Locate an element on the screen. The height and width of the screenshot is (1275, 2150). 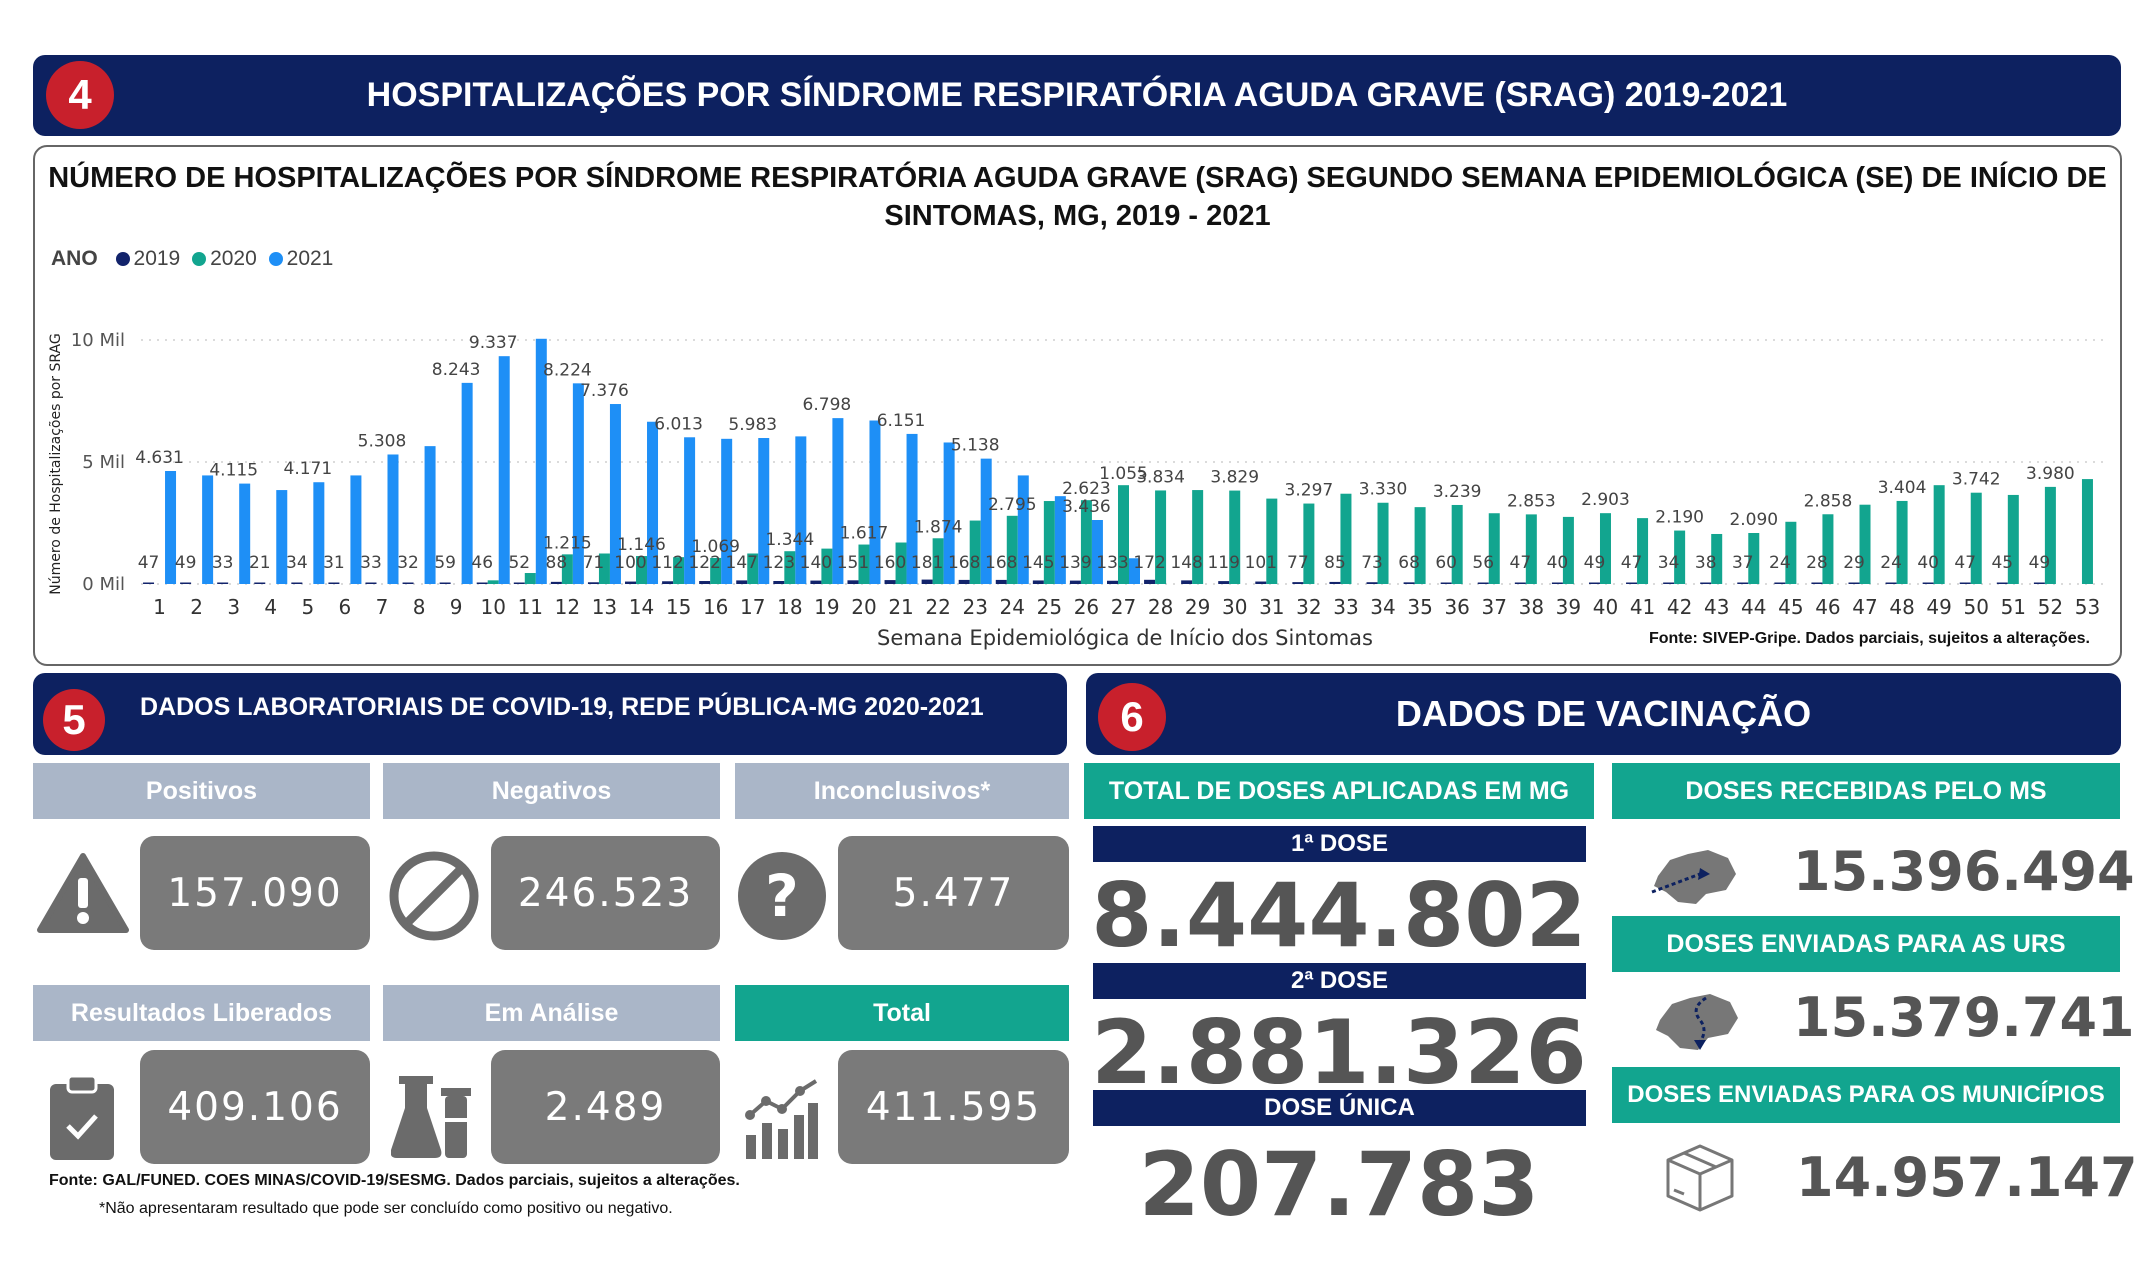
doses-municipios-value: 14.957.147 is located at coordinates (1967, 1177).